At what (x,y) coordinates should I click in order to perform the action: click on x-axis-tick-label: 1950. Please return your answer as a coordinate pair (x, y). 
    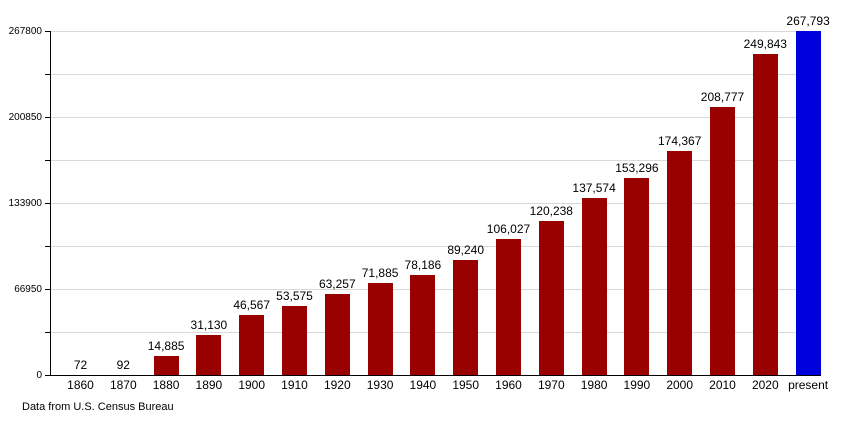
    Looking at the image, I should click on (466, 385).